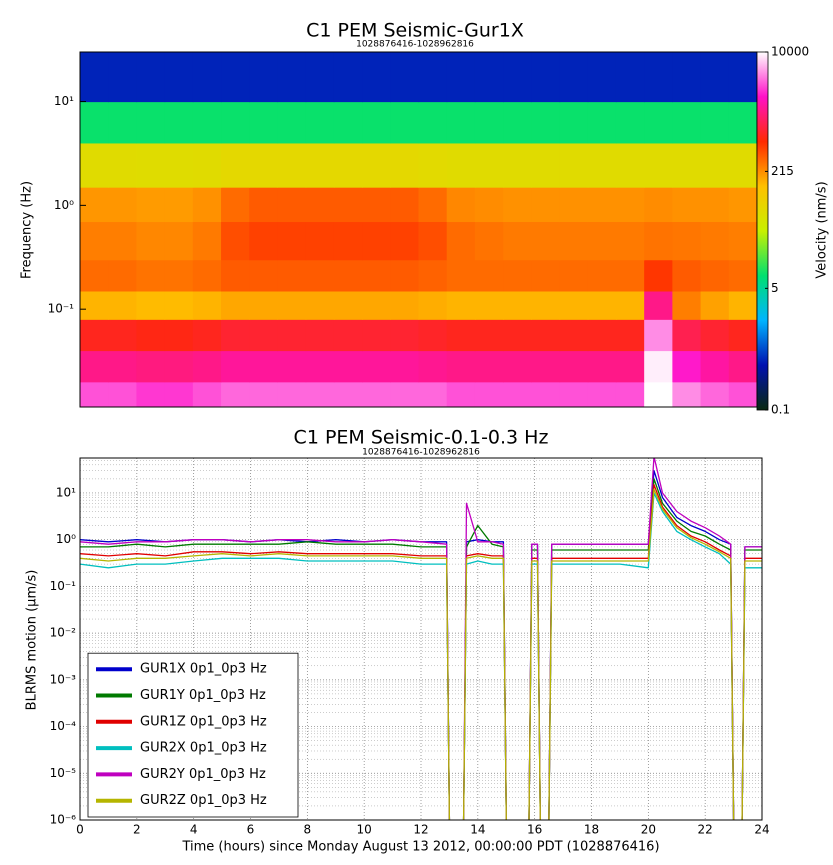 The height and width of the screenshot is (865, 833). I want to click on x-tick-label: 2, so click(137, 830).